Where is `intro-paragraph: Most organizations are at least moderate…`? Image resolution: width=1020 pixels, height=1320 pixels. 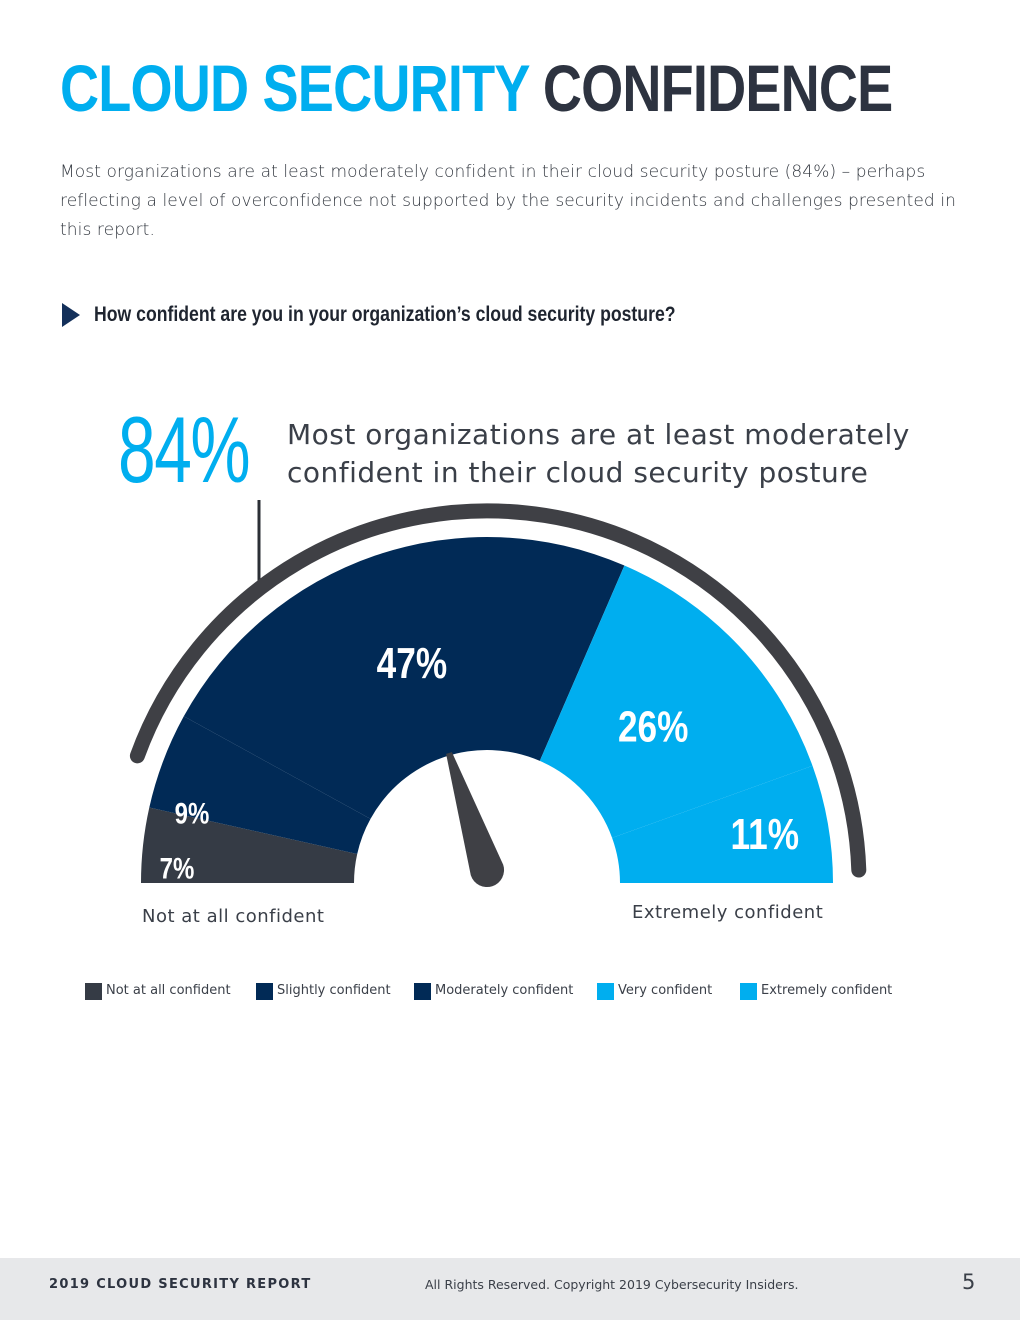
intro-paragraph: Most organizations are at least moderate… is located at coordinates (508, 201).